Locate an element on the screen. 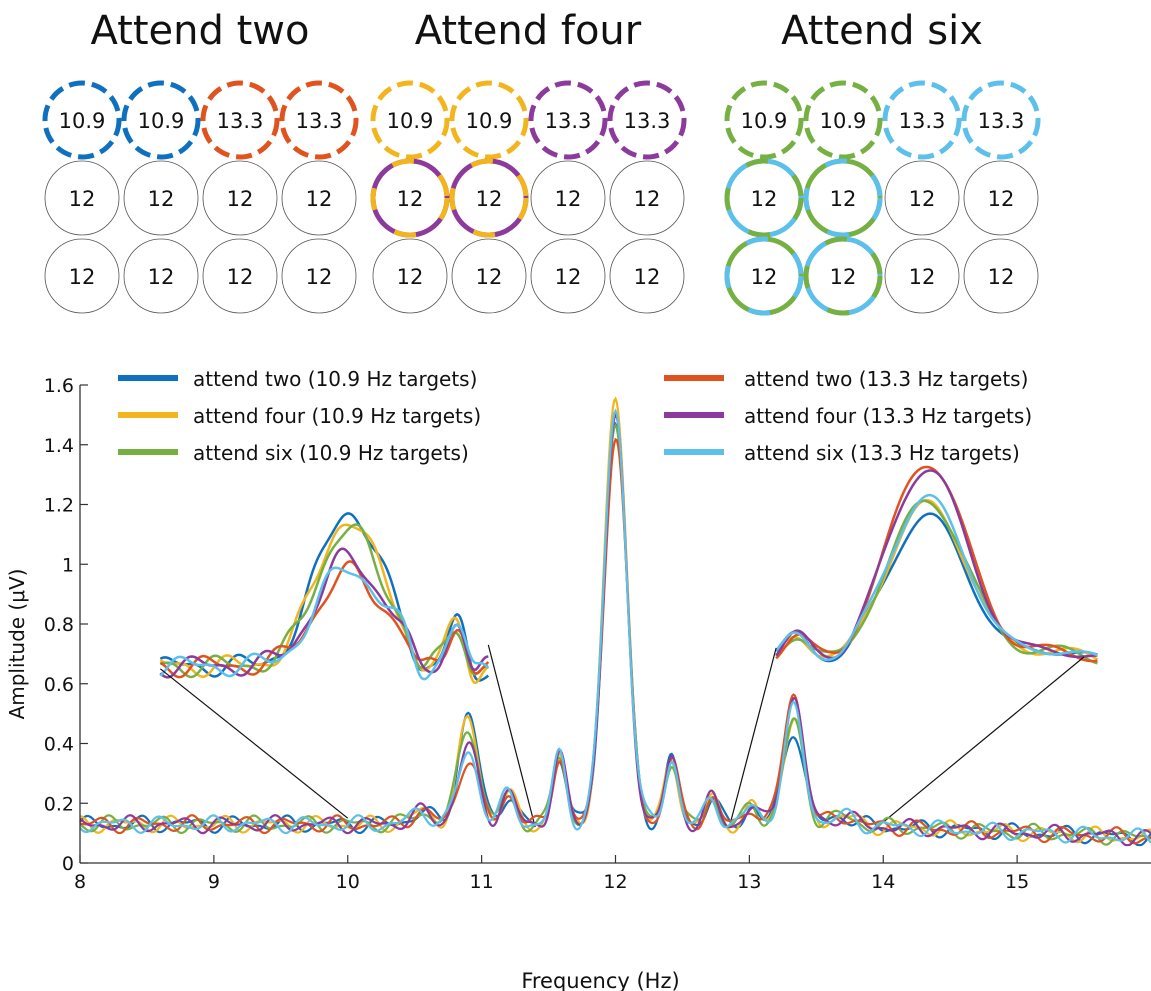 The height and width of the screenshot is (991, 1151). x-axis-title: Frequency (Hz) is located at coordinates (600, 980).